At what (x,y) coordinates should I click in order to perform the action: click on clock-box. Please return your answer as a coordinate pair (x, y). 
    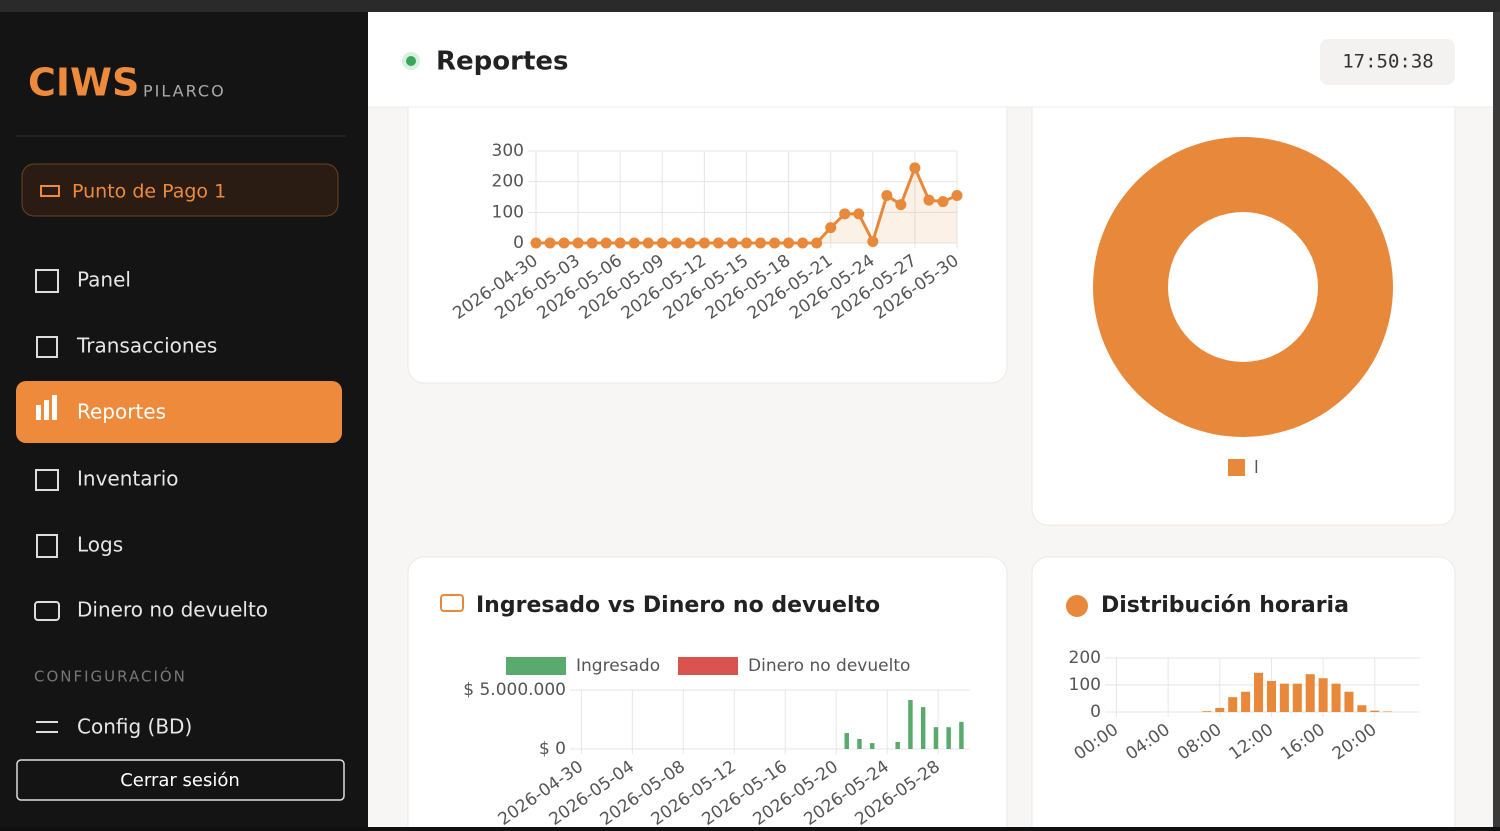
    Looking at the image, I should click on (1387, 62).